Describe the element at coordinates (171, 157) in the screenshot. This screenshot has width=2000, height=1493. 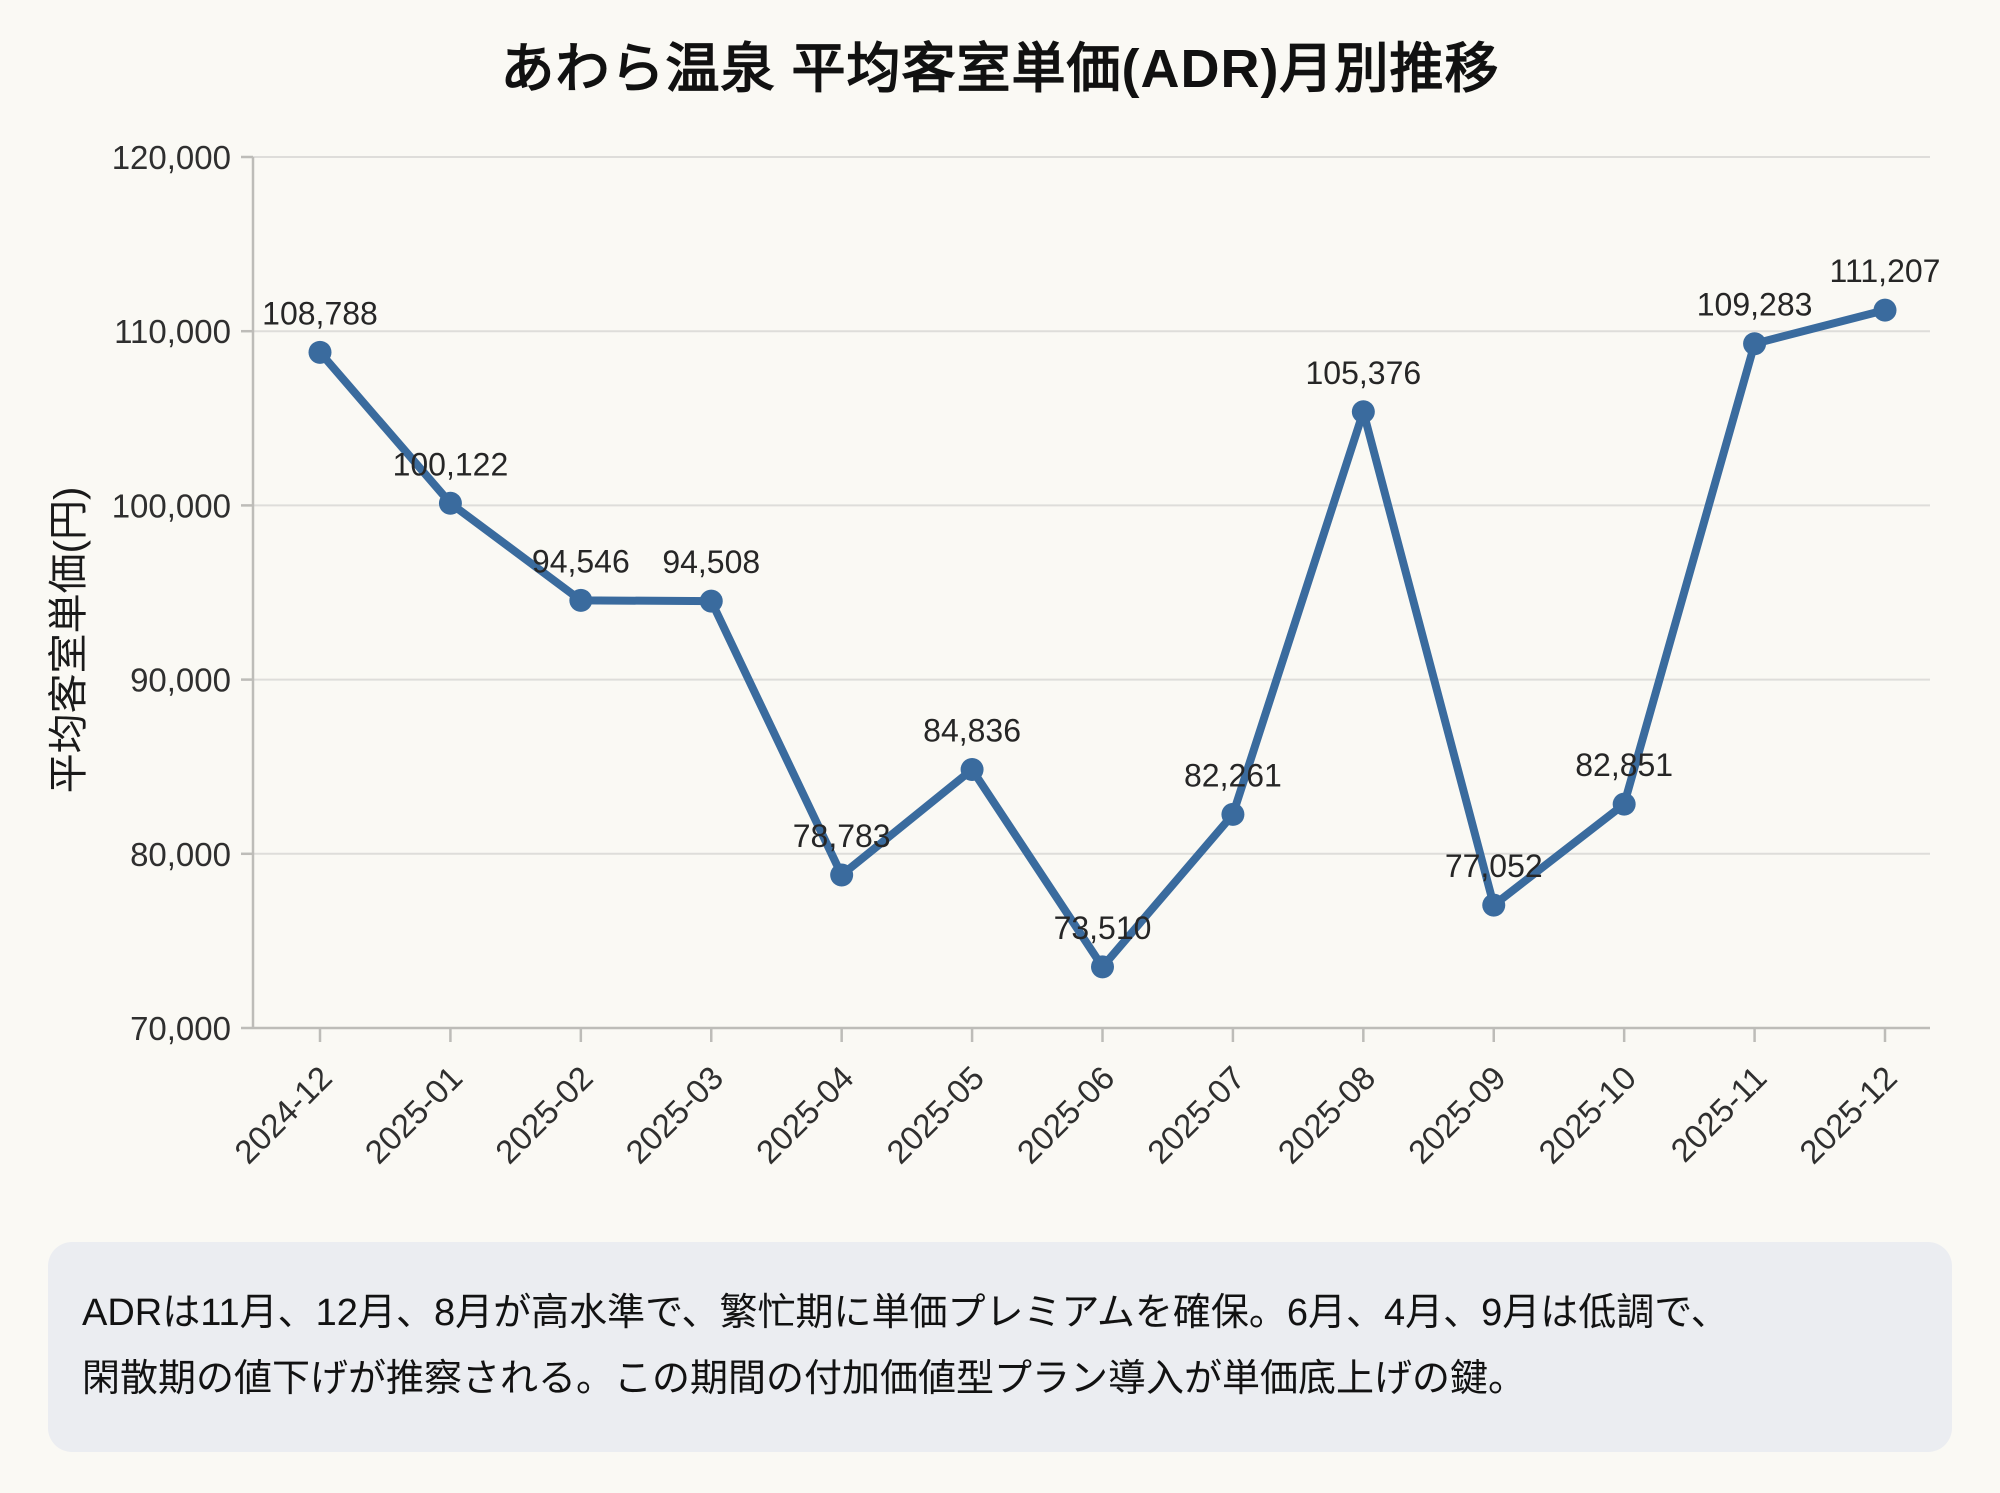
I see `y-tick-label: 120,000` at that location.